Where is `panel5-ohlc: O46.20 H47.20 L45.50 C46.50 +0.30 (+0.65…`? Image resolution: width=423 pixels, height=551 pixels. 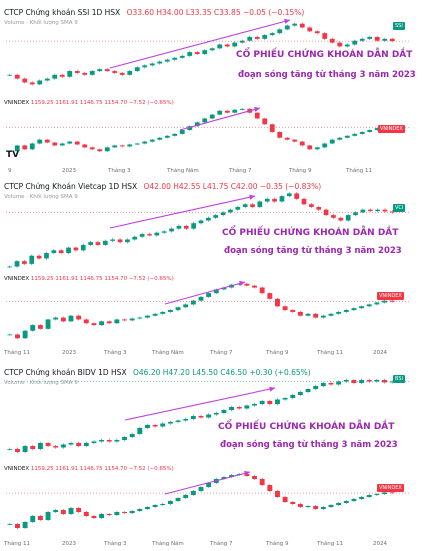 panel5-ohlc: O46.20 H47.20 L45.50 C46.50 +0.30 (+0.65… is located at coordinates (221, 372).